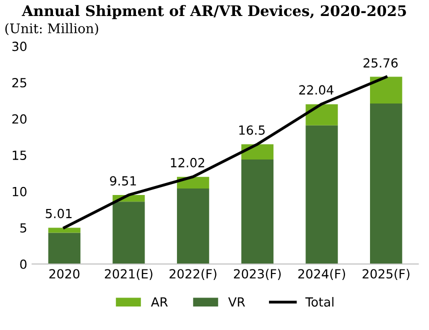 The image size is (429, 330). I want to click on data-label: 9.51, so click(123, 181).